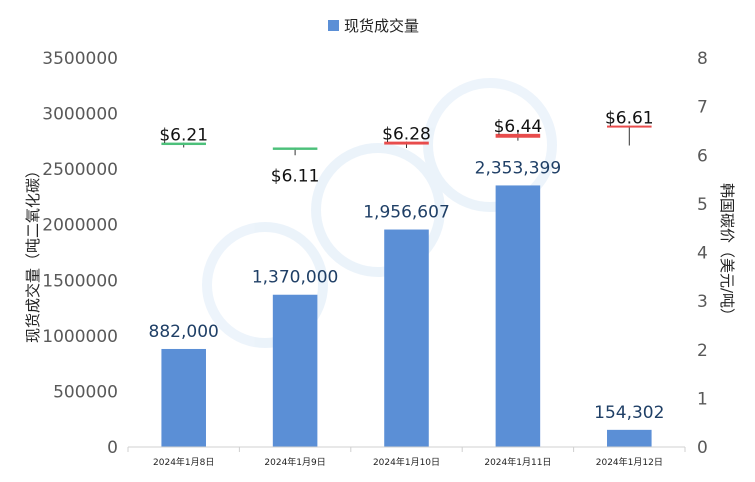  I want to click on price-label: $6.61, so click(629, 119).